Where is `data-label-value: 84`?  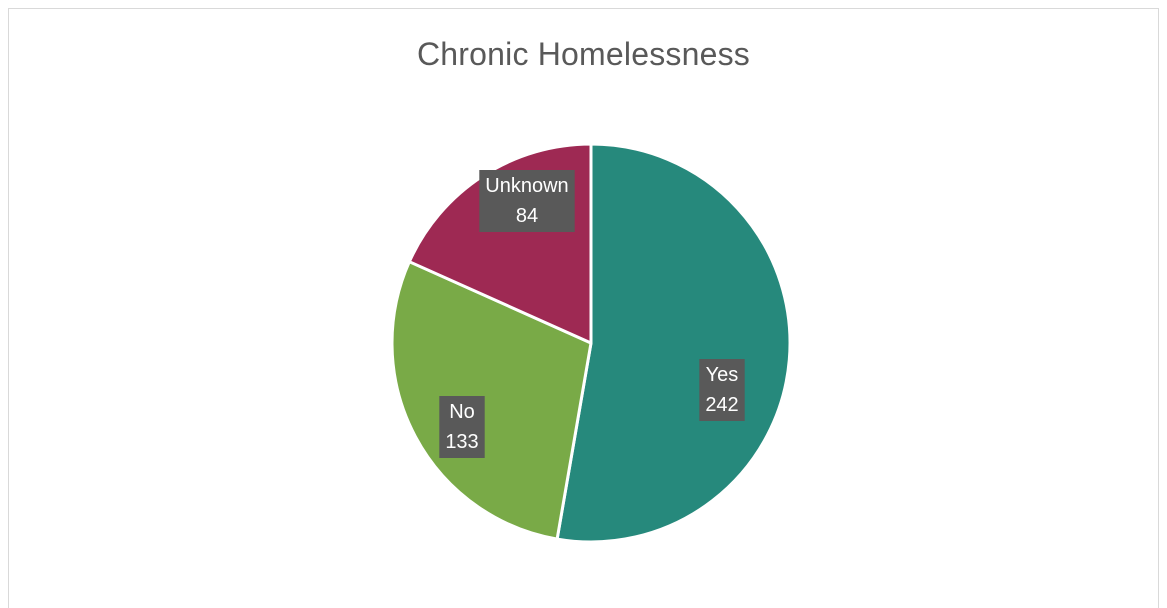
data-label-value: 84 is located at coordinates (527, 216).